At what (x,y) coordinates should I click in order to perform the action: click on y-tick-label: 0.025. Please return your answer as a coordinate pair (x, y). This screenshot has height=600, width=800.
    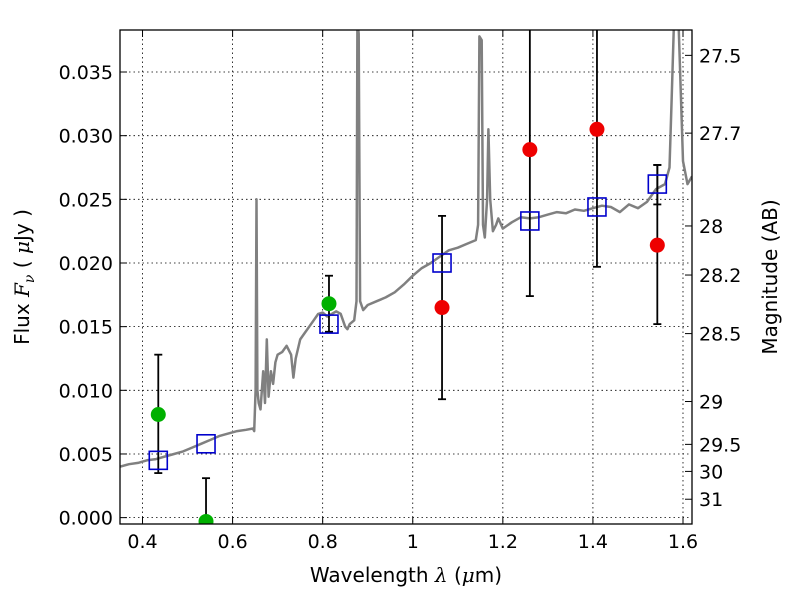
    Looking at the image, I should click on (86, 200).